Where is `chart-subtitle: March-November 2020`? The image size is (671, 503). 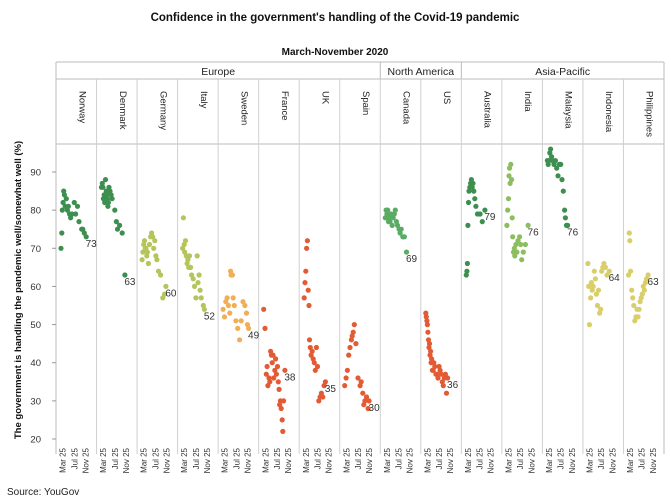
chart-subtitle: March-November 2020 is located at coordinates (335, 52).